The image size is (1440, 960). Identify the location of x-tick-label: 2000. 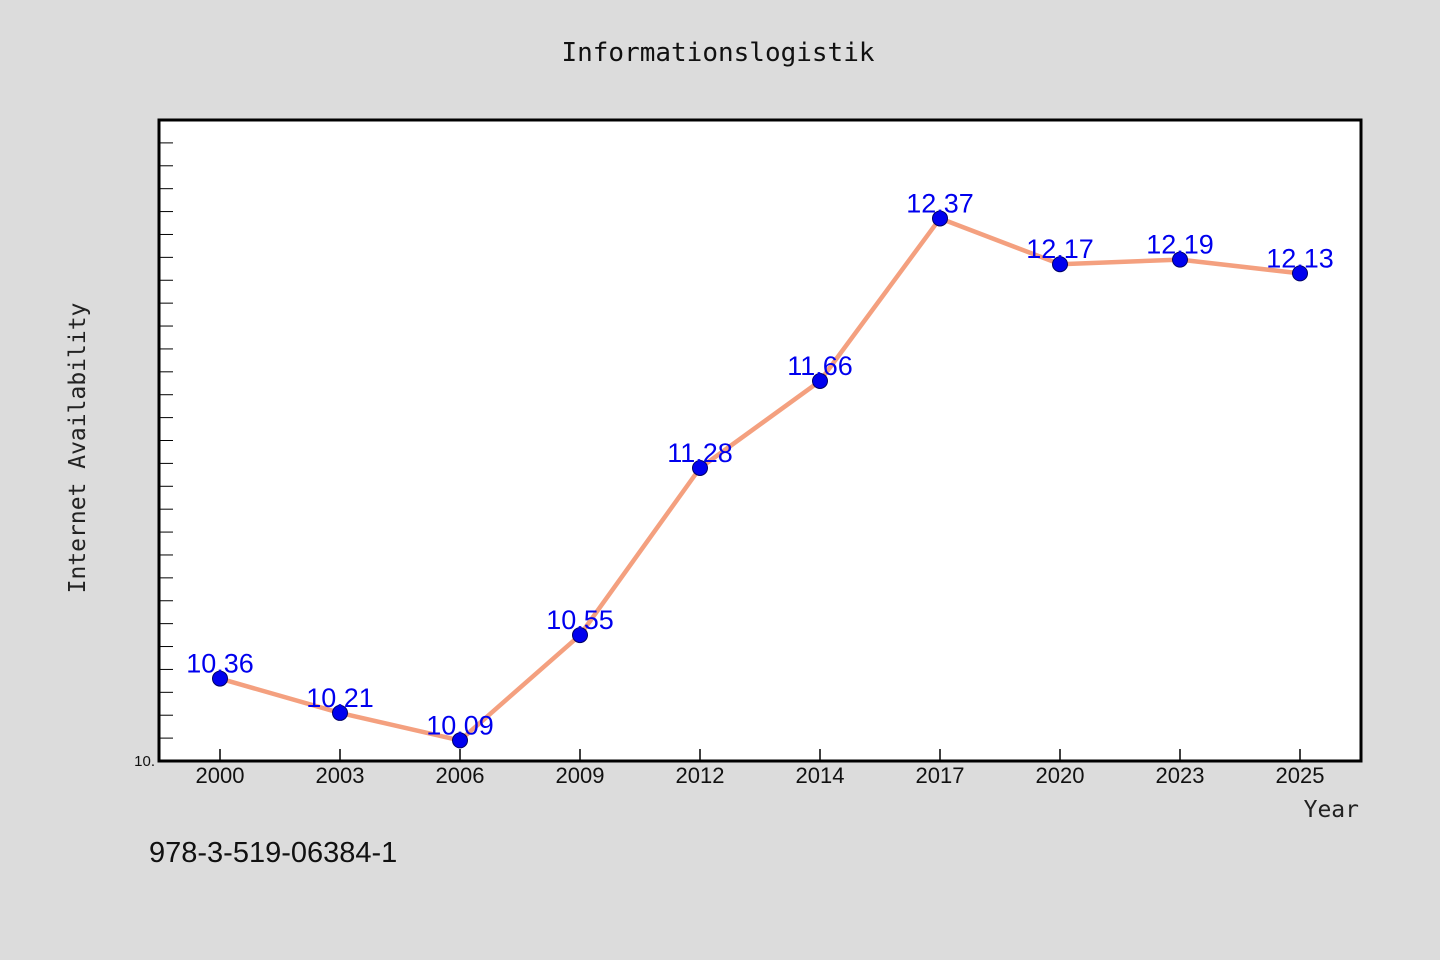
(220, 775).